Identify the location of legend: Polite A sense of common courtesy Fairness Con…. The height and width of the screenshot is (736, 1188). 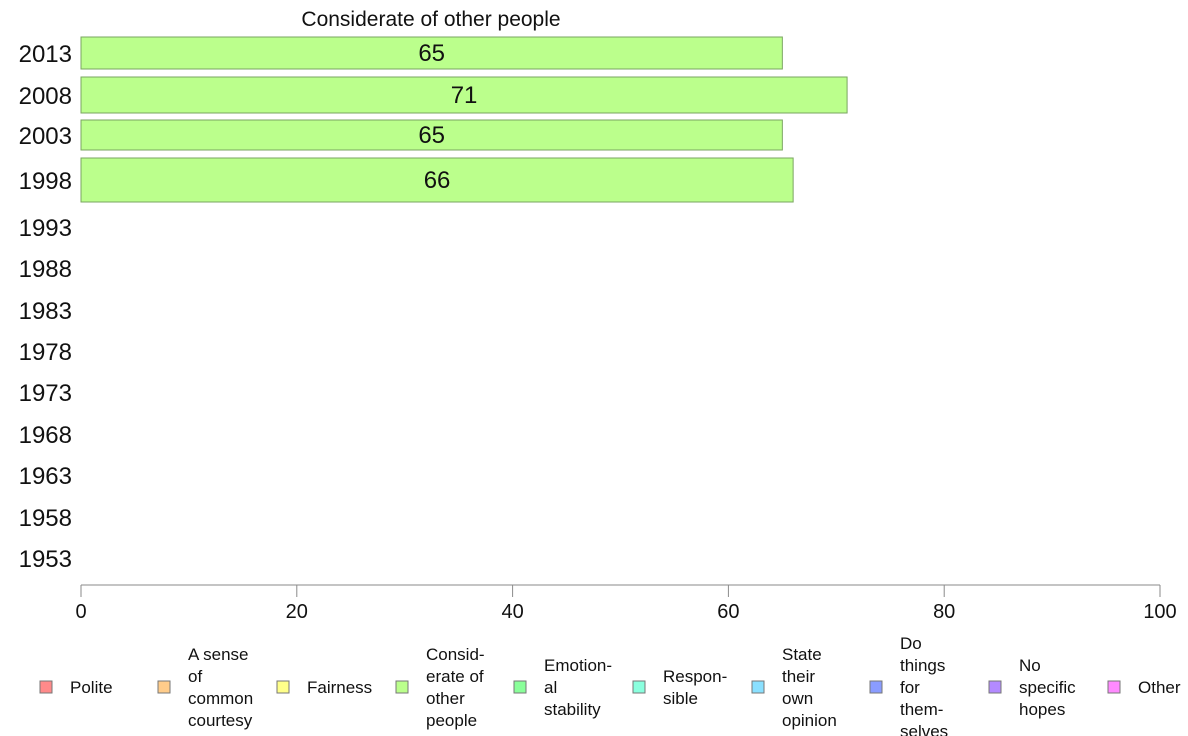
(610, 685).